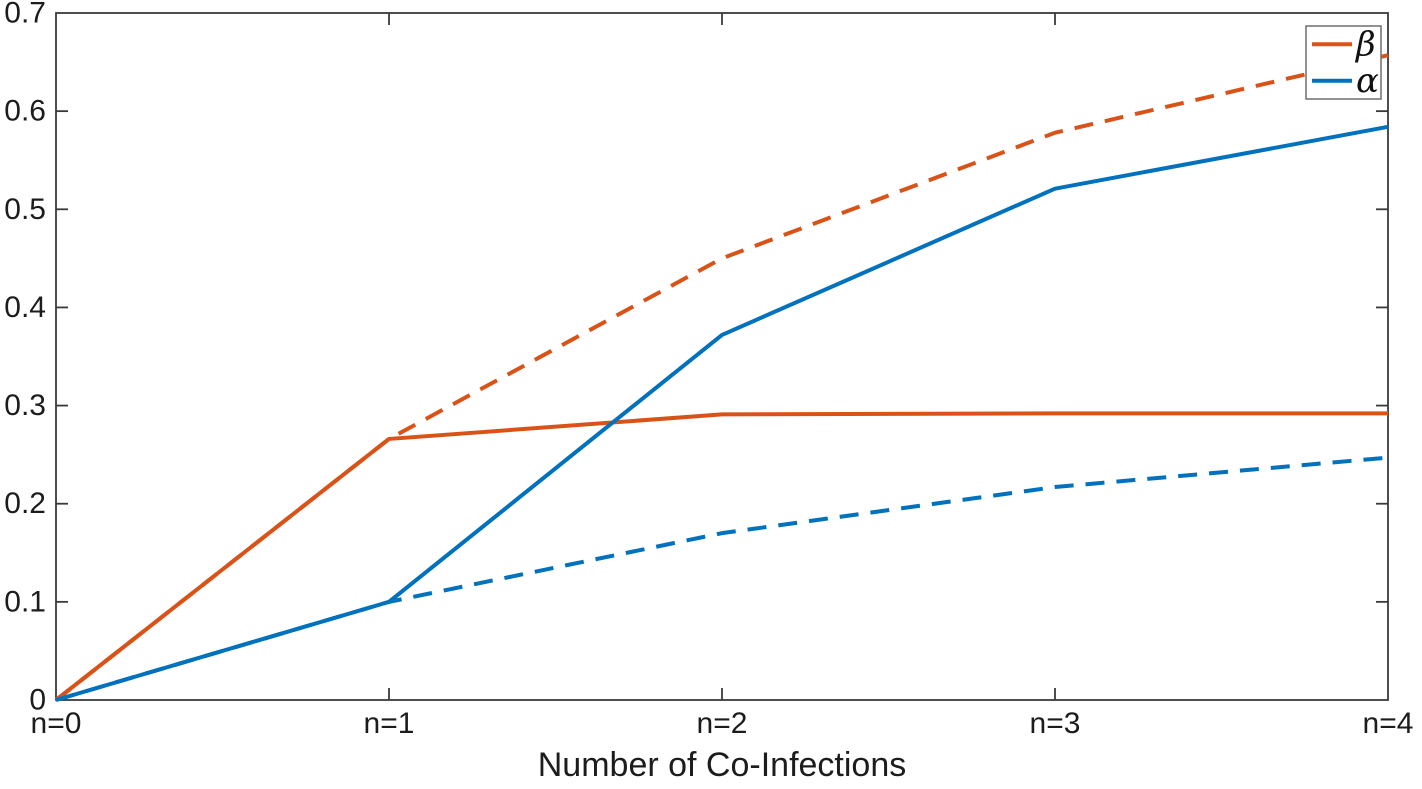  Describe the element at coordinates (25, 111) in the screenshot. I see `y-tick-label: 0.6` at that location.